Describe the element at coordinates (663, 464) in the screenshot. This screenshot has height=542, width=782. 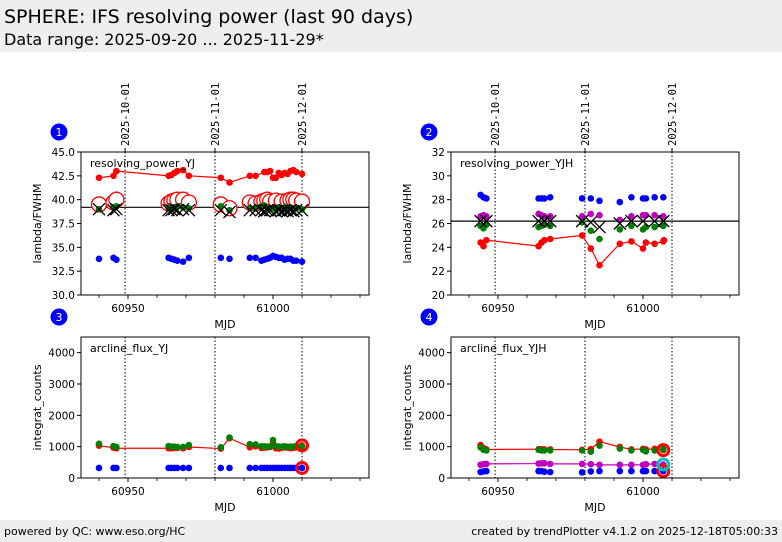
I see `latest-point-ring` at that location.